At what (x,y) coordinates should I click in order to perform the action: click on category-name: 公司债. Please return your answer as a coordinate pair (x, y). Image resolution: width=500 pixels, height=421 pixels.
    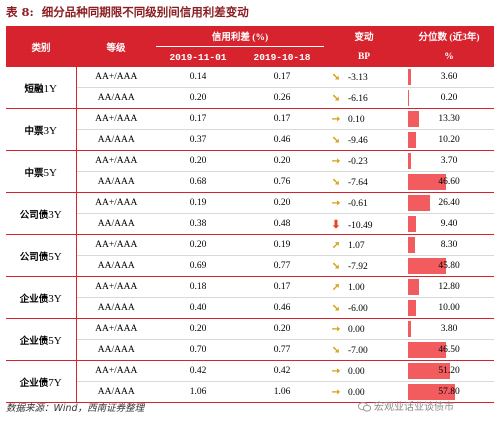
    Looking at the image, I should click on (34, 257).